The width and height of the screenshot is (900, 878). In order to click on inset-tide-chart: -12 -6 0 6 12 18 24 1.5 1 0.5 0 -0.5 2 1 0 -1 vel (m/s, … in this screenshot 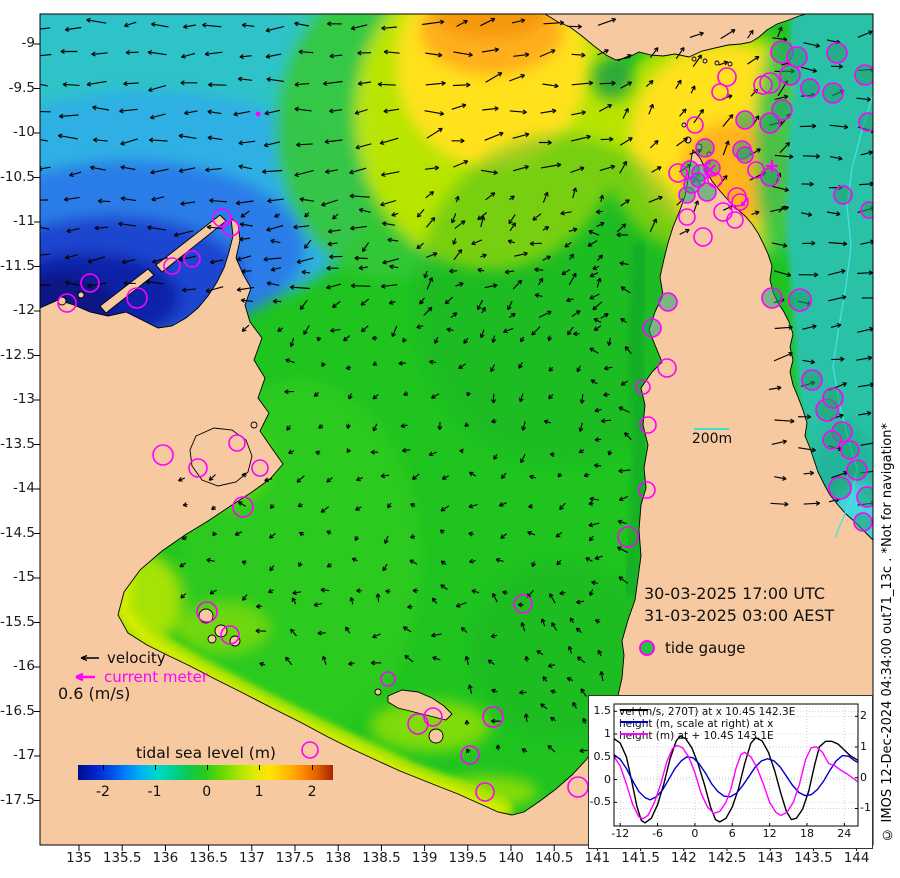, I will do `click(730, 772)`.